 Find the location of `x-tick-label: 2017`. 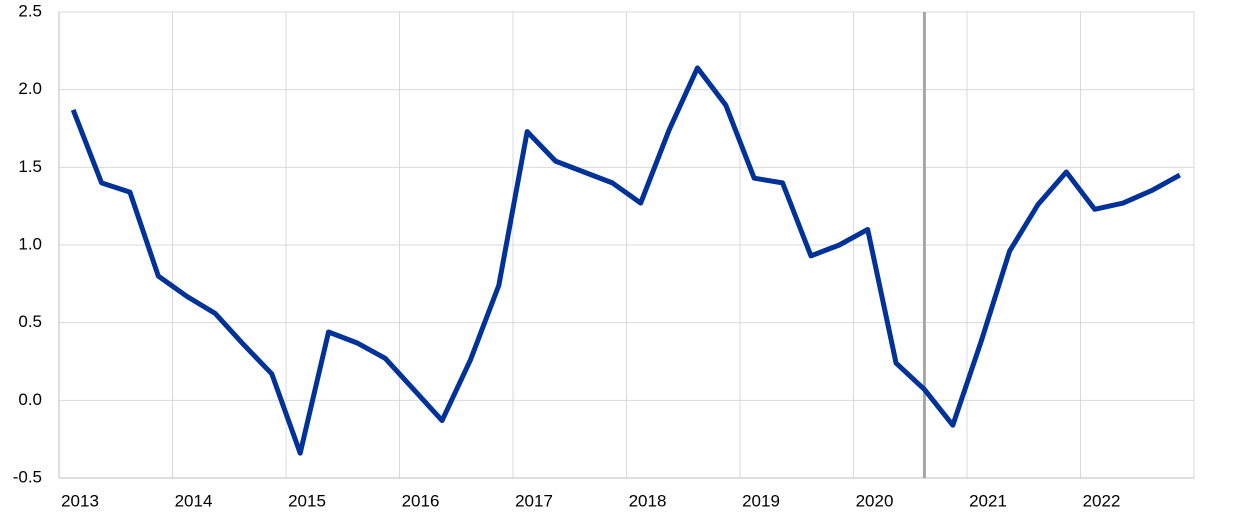

x-tick-label: 2017 is located at coordinates (534, 500).